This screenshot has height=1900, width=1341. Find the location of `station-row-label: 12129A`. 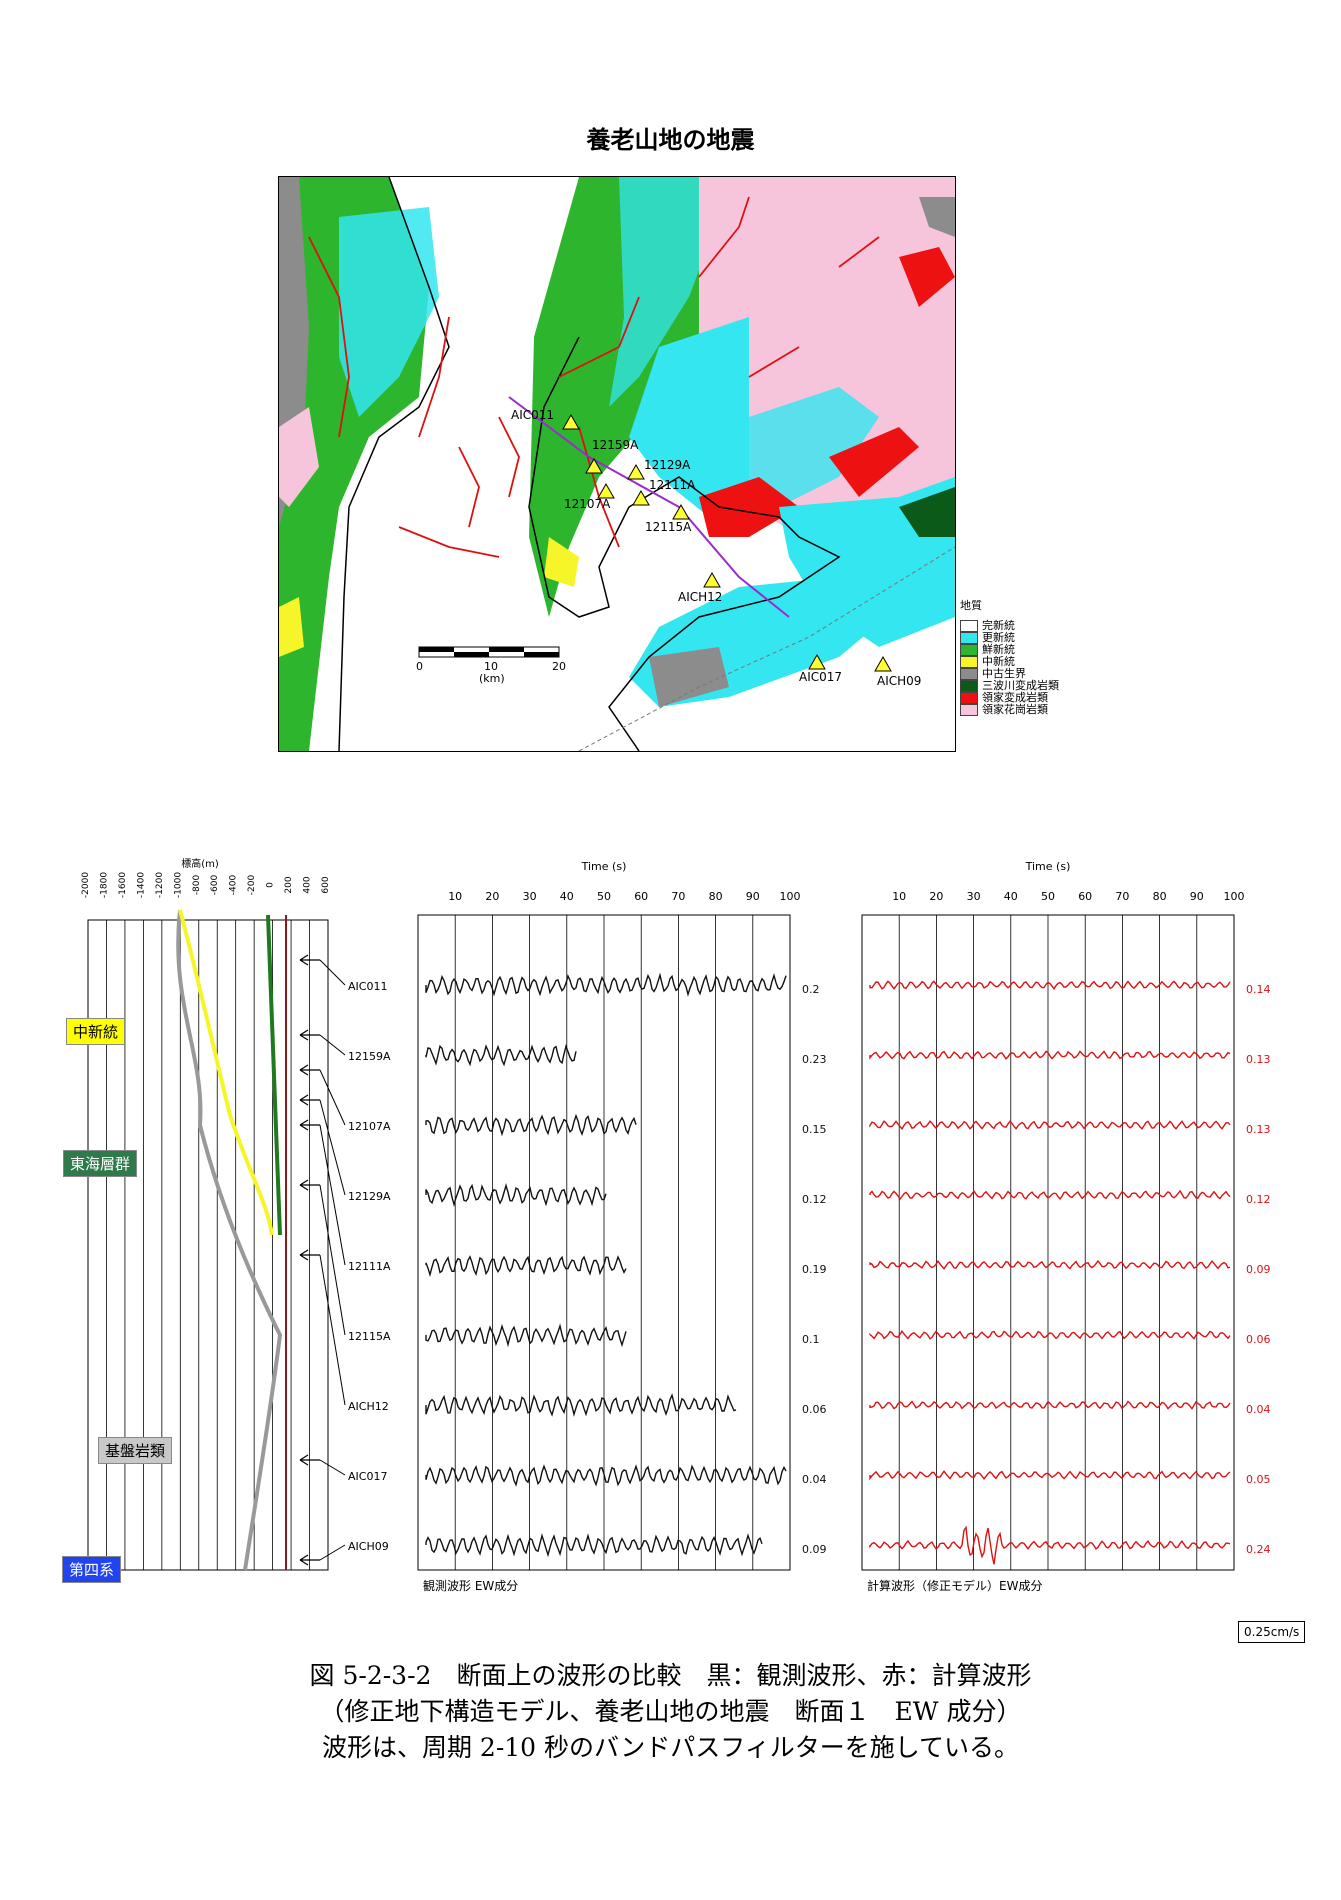

station-row-label: 12129A is located at coordinates (369, 1196).